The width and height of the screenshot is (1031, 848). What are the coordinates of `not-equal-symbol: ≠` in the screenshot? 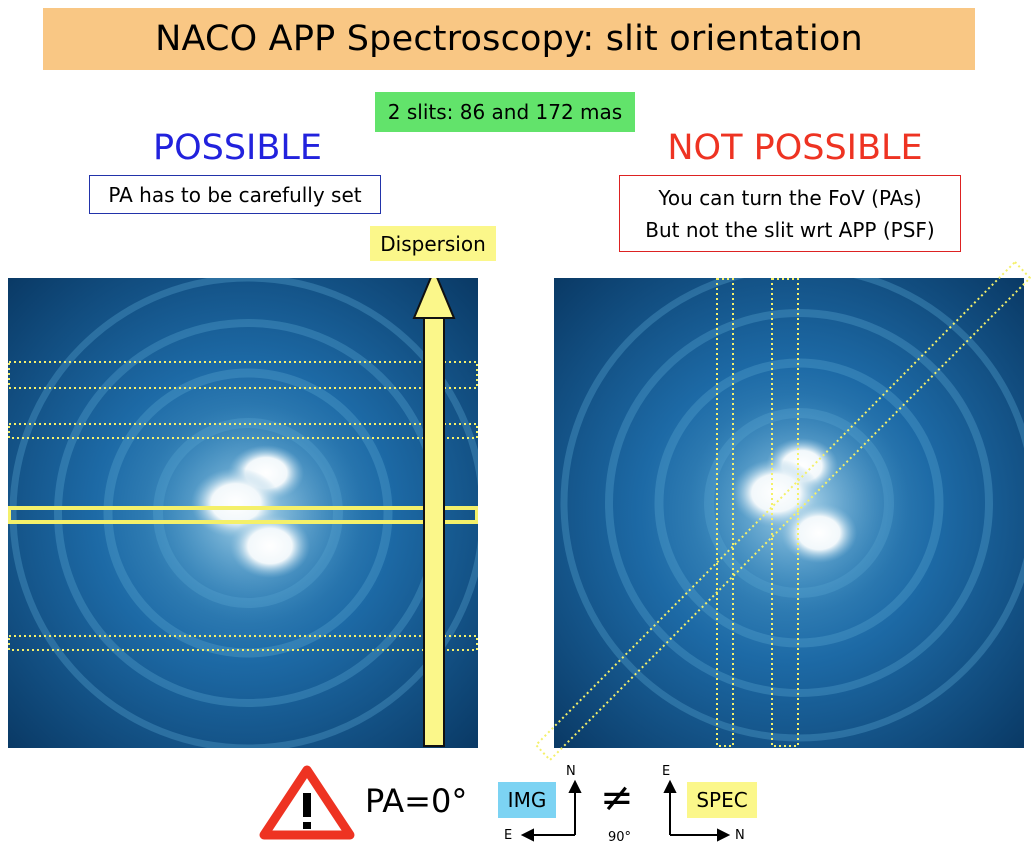 It's located at (617, 798).